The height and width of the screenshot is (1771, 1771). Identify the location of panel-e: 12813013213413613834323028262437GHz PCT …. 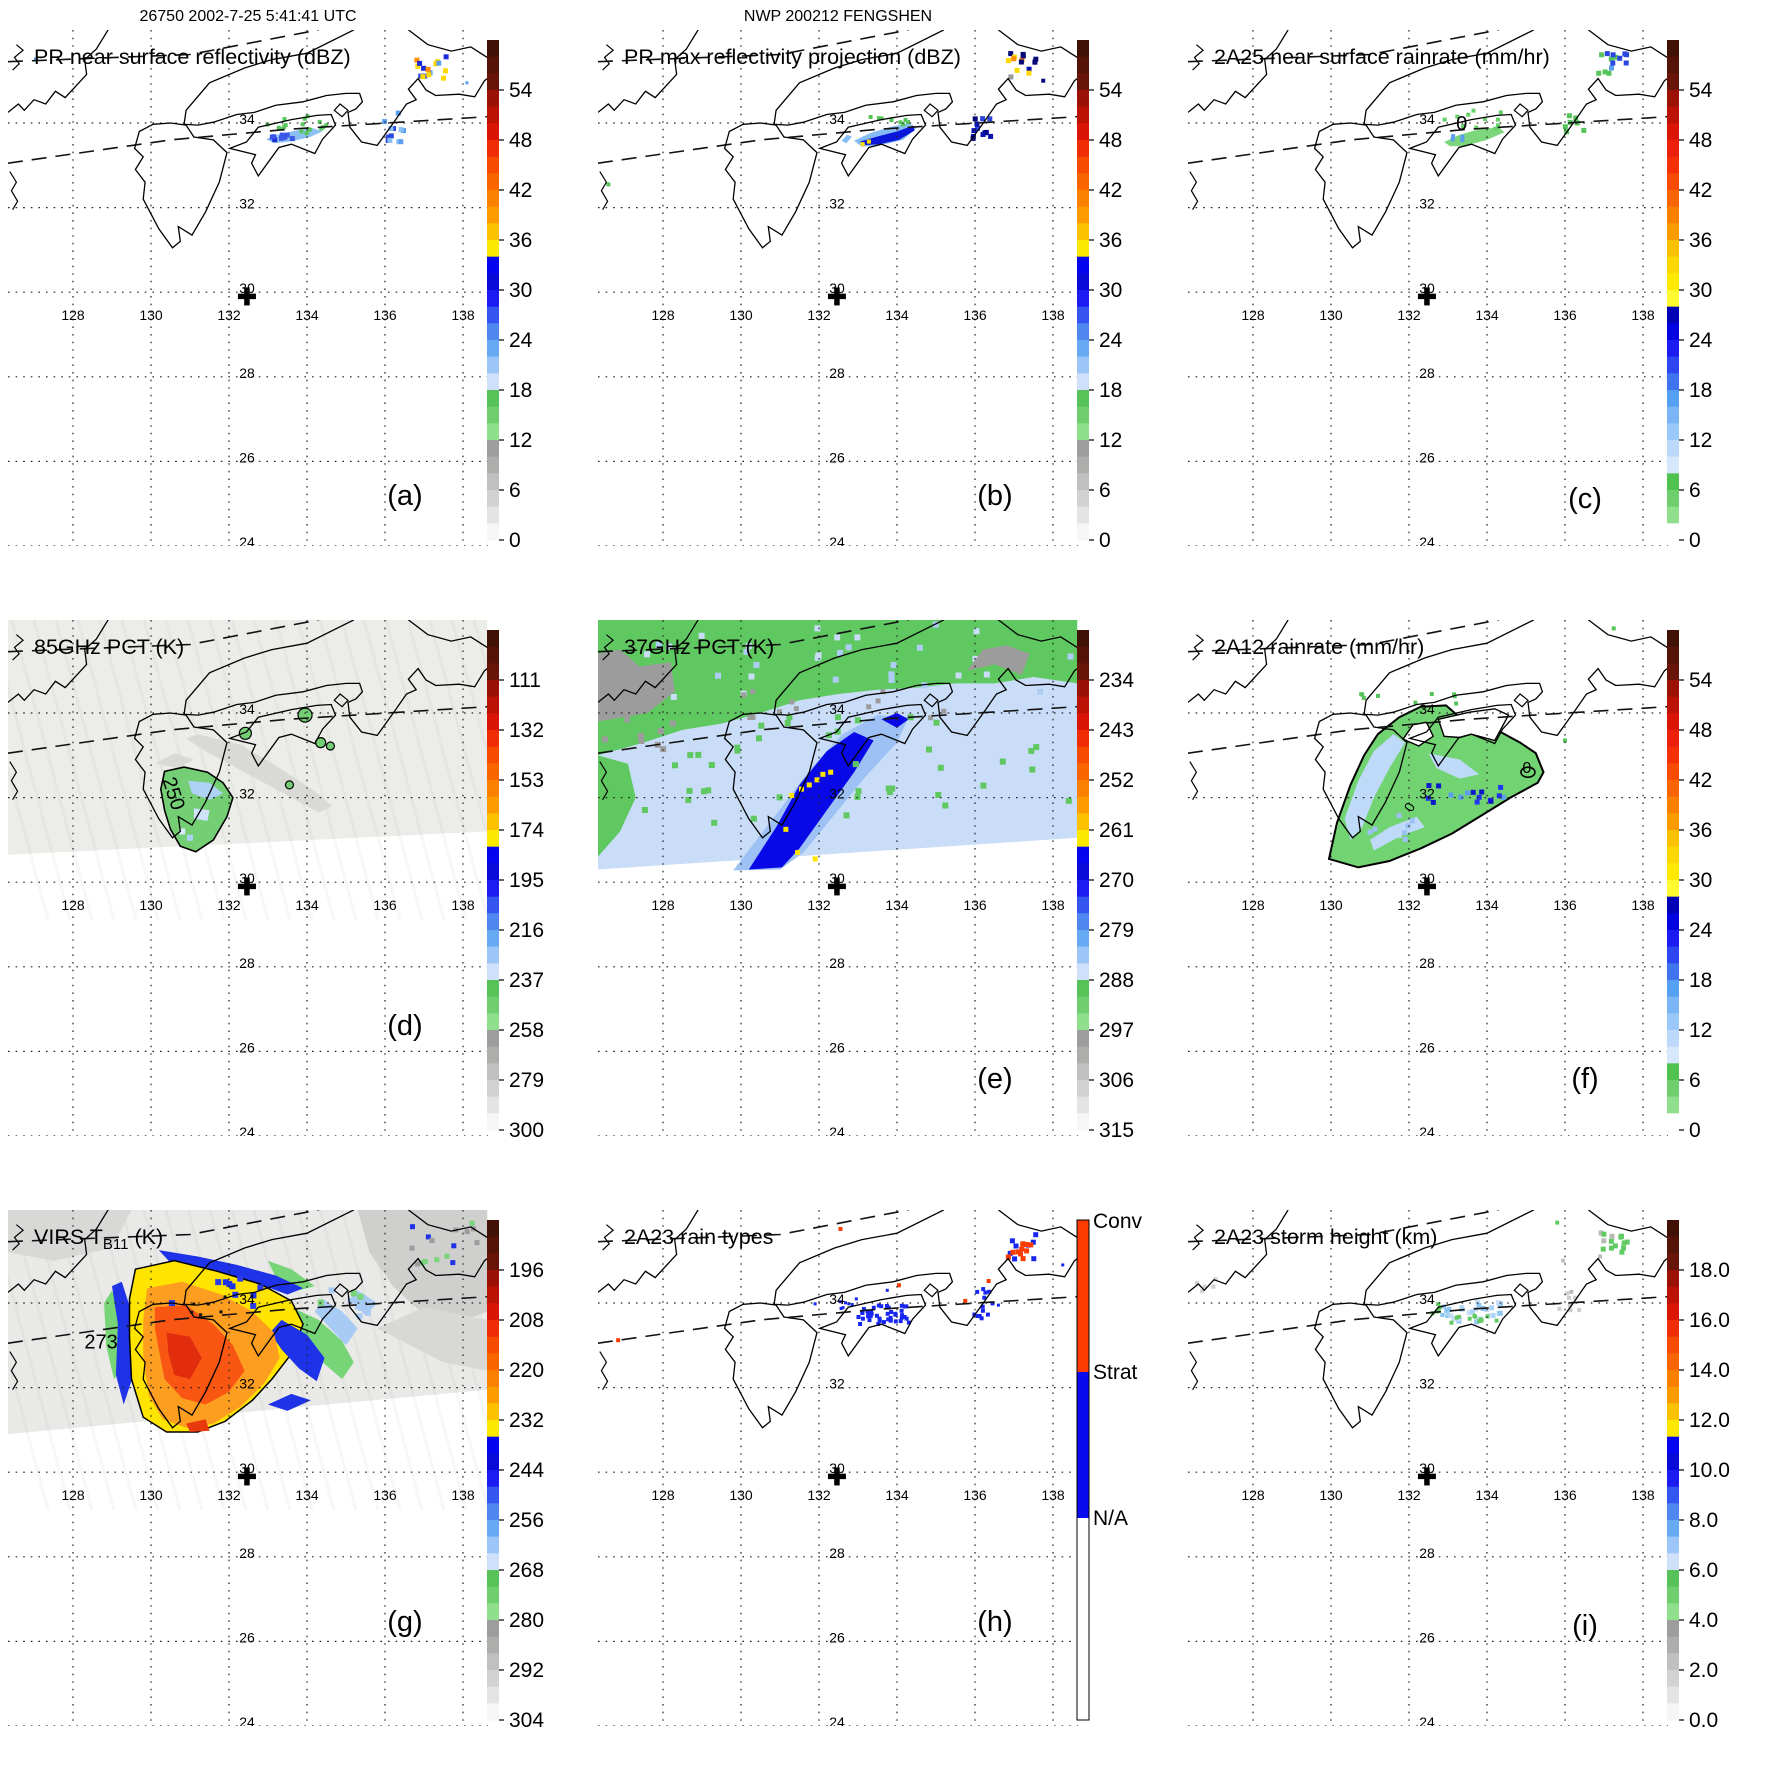
(885, 885).